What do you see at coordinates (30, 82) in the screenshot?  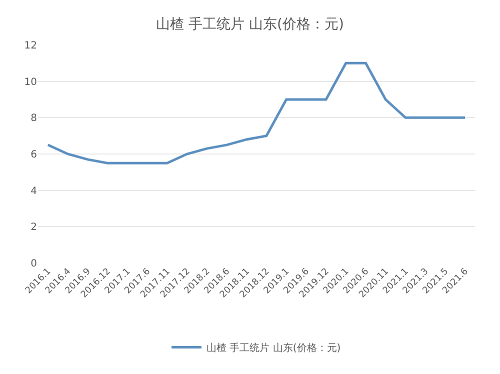 I see `y-tick-label: 10` at bounding box center [30, 82].